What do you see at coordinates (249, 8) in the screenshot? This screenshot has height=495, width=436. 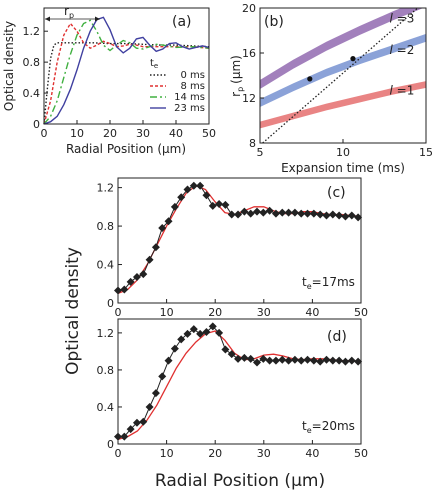 I see `y-tick-label: 20` at bounding box center [249, 8].